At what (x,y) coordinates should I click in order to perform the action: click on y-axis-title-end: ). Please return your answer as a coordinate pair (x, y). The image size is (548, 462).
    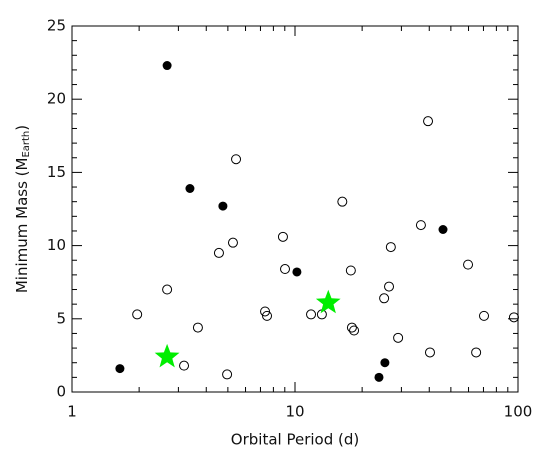
    Looking at the image, I should click on (22, 128).